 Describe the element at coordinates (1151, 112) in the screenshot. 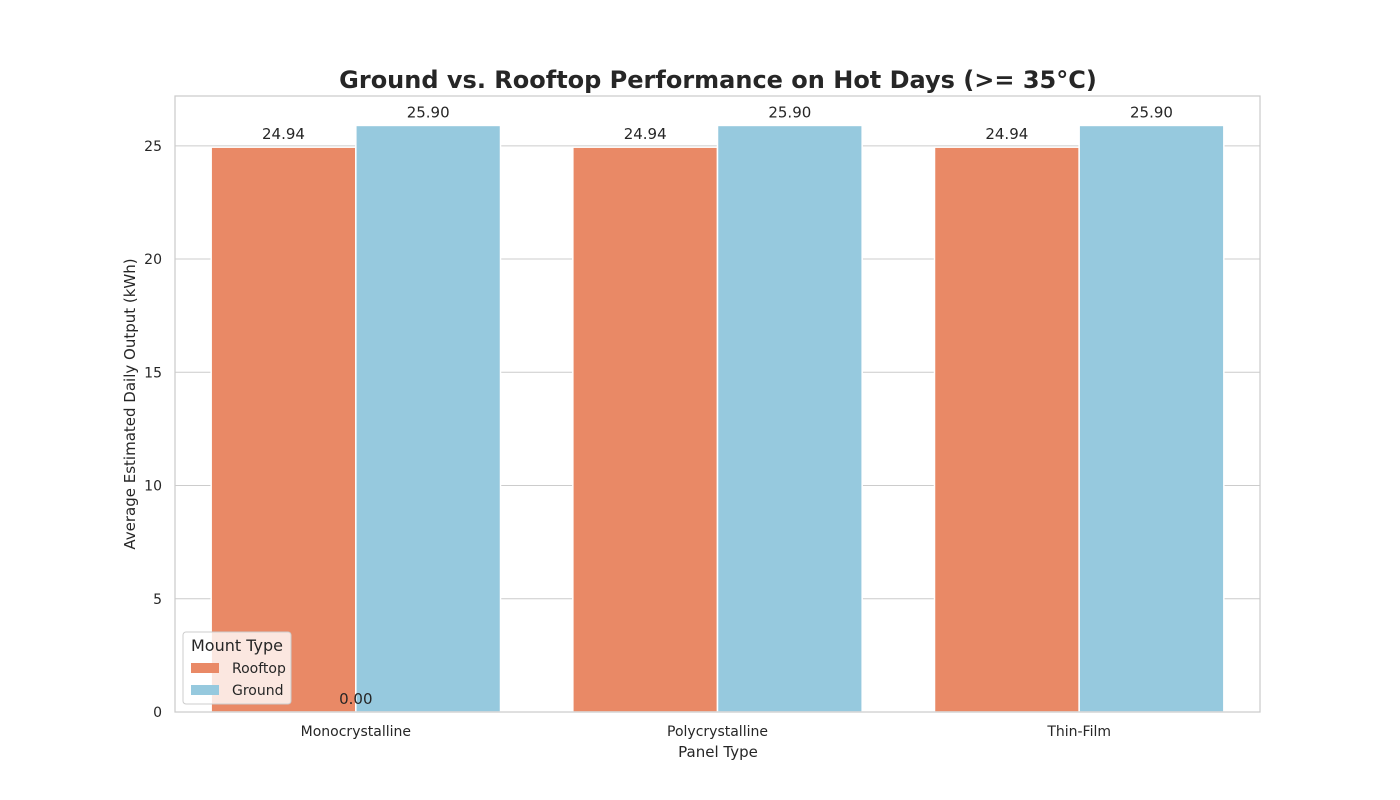

I see `bar-value-label-ground-2: 25.90` at that location.